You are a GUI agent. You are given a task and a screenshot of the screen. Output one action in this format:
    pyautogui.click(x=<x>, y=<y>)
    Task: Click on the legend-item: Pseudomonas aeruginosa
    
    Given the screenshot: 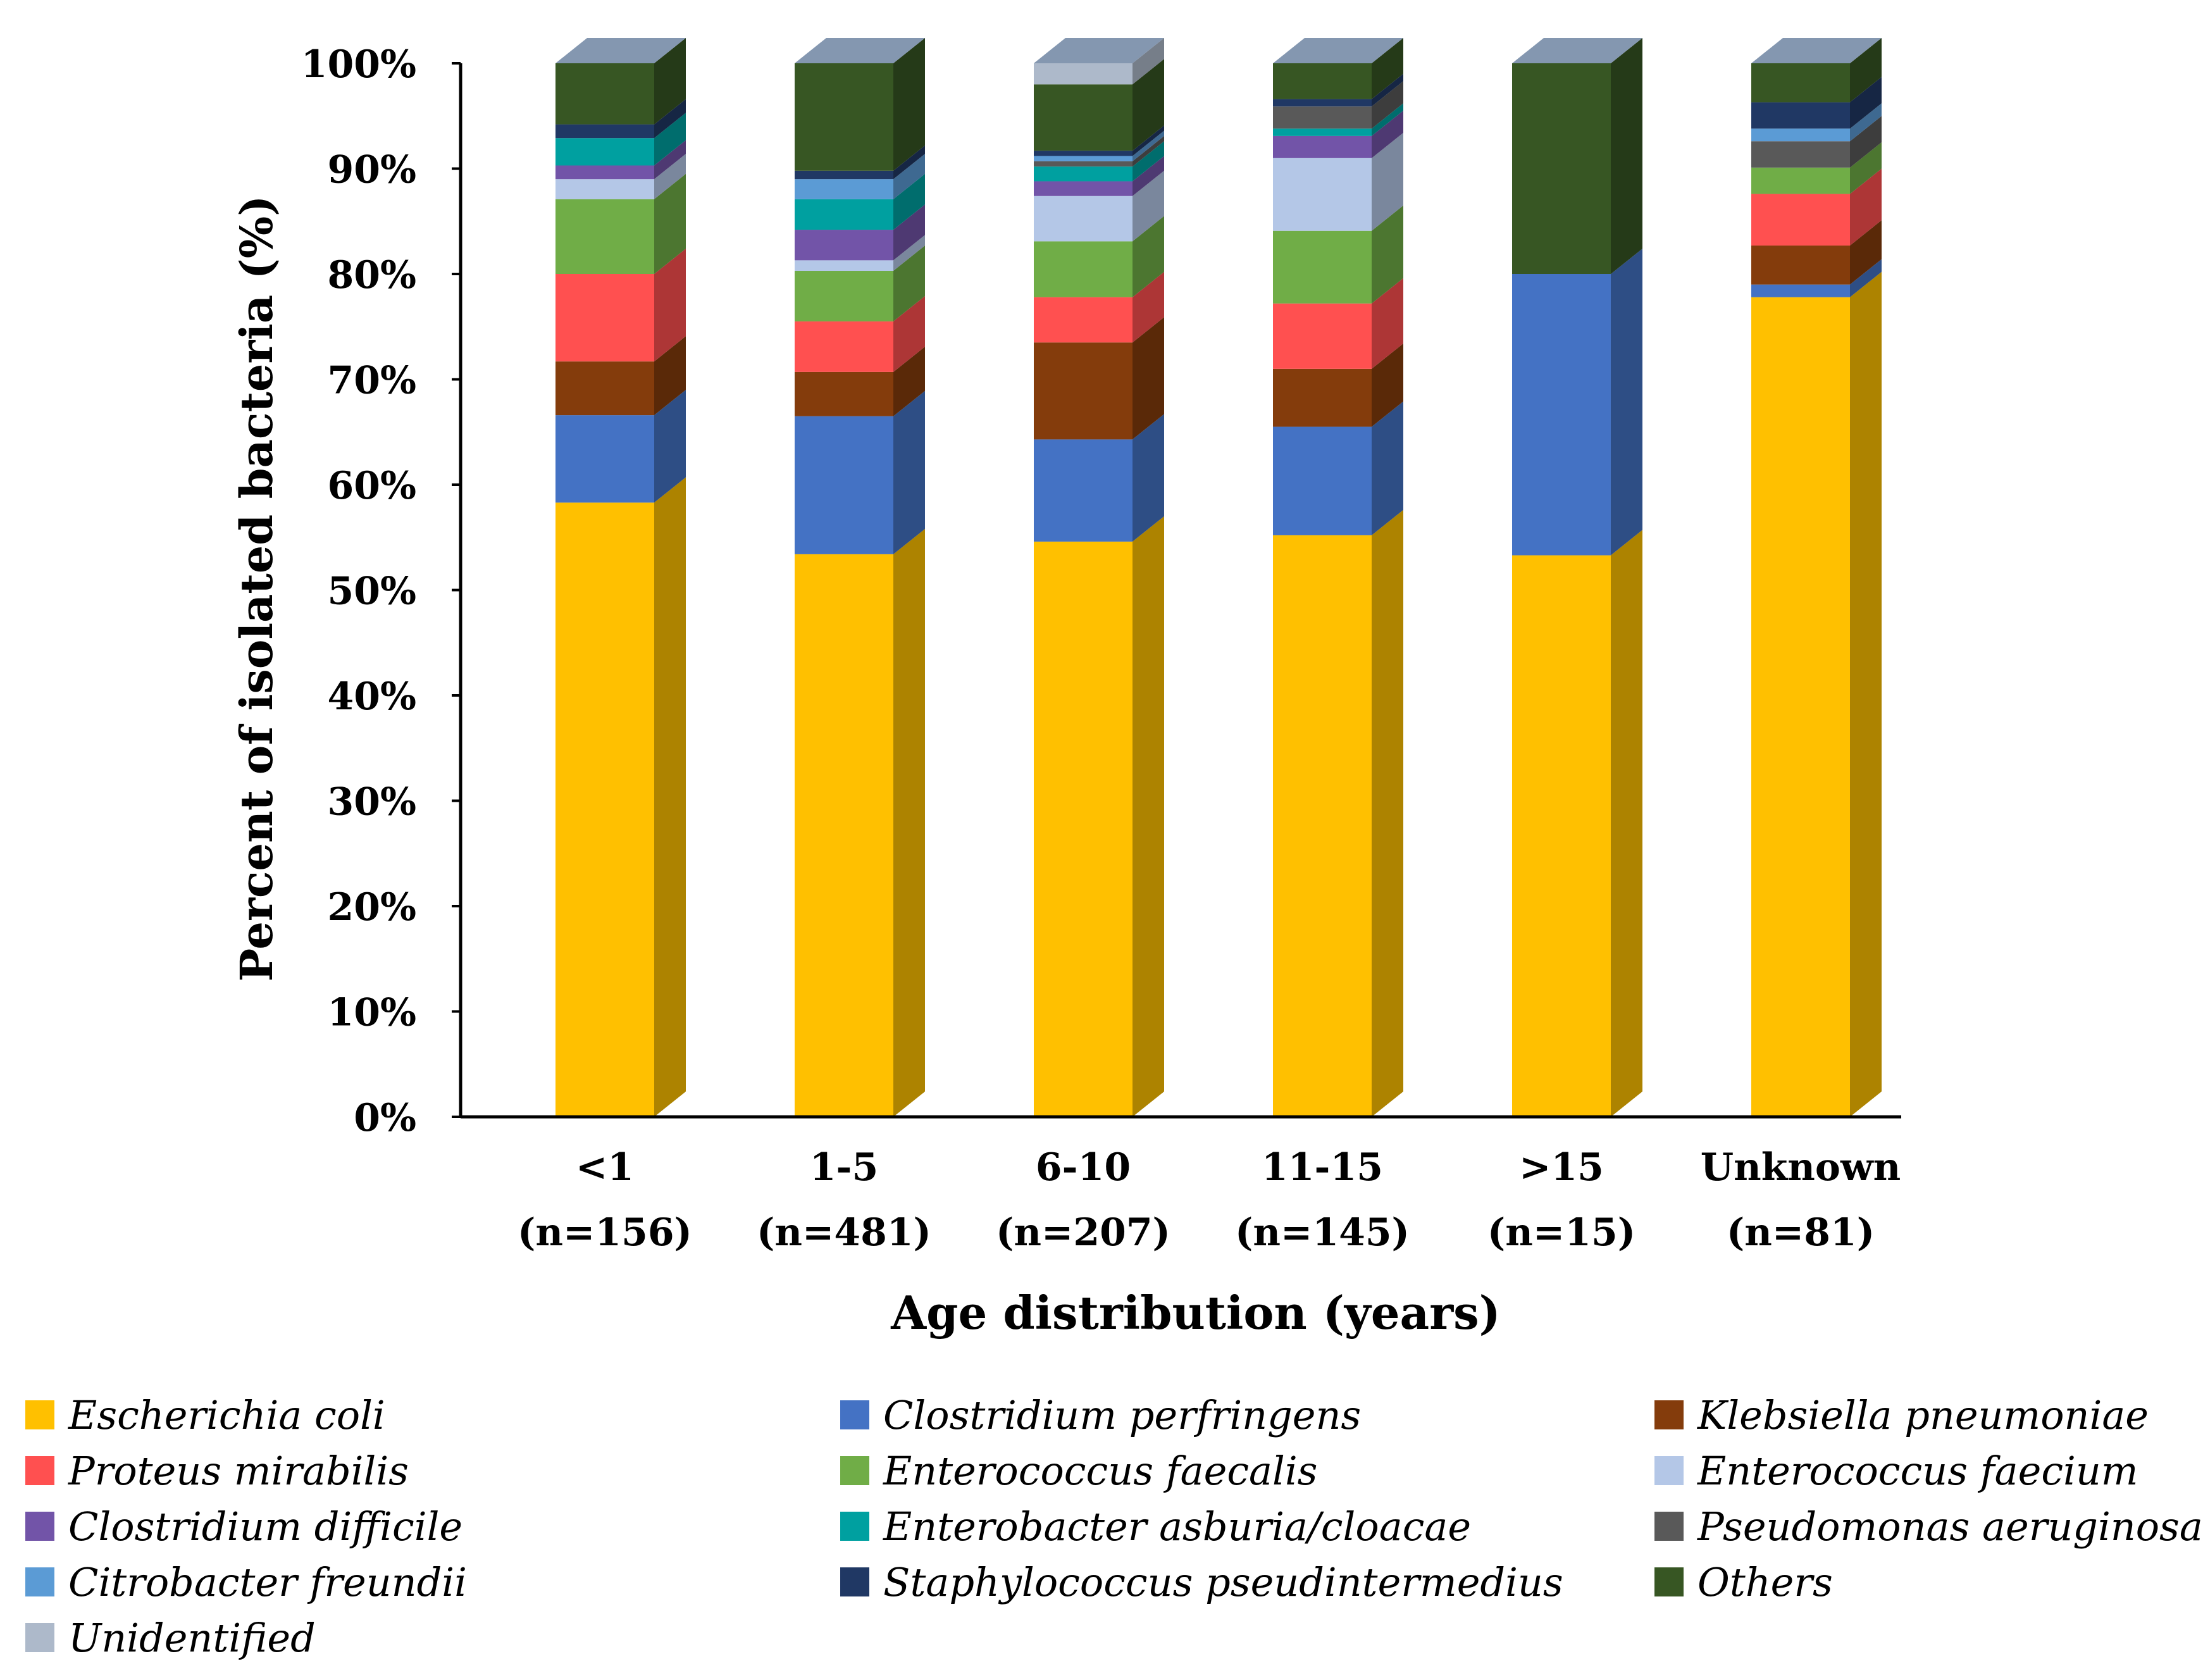 What is the action you would take?
    pyautogui.click(x=1928, y=1526)
    